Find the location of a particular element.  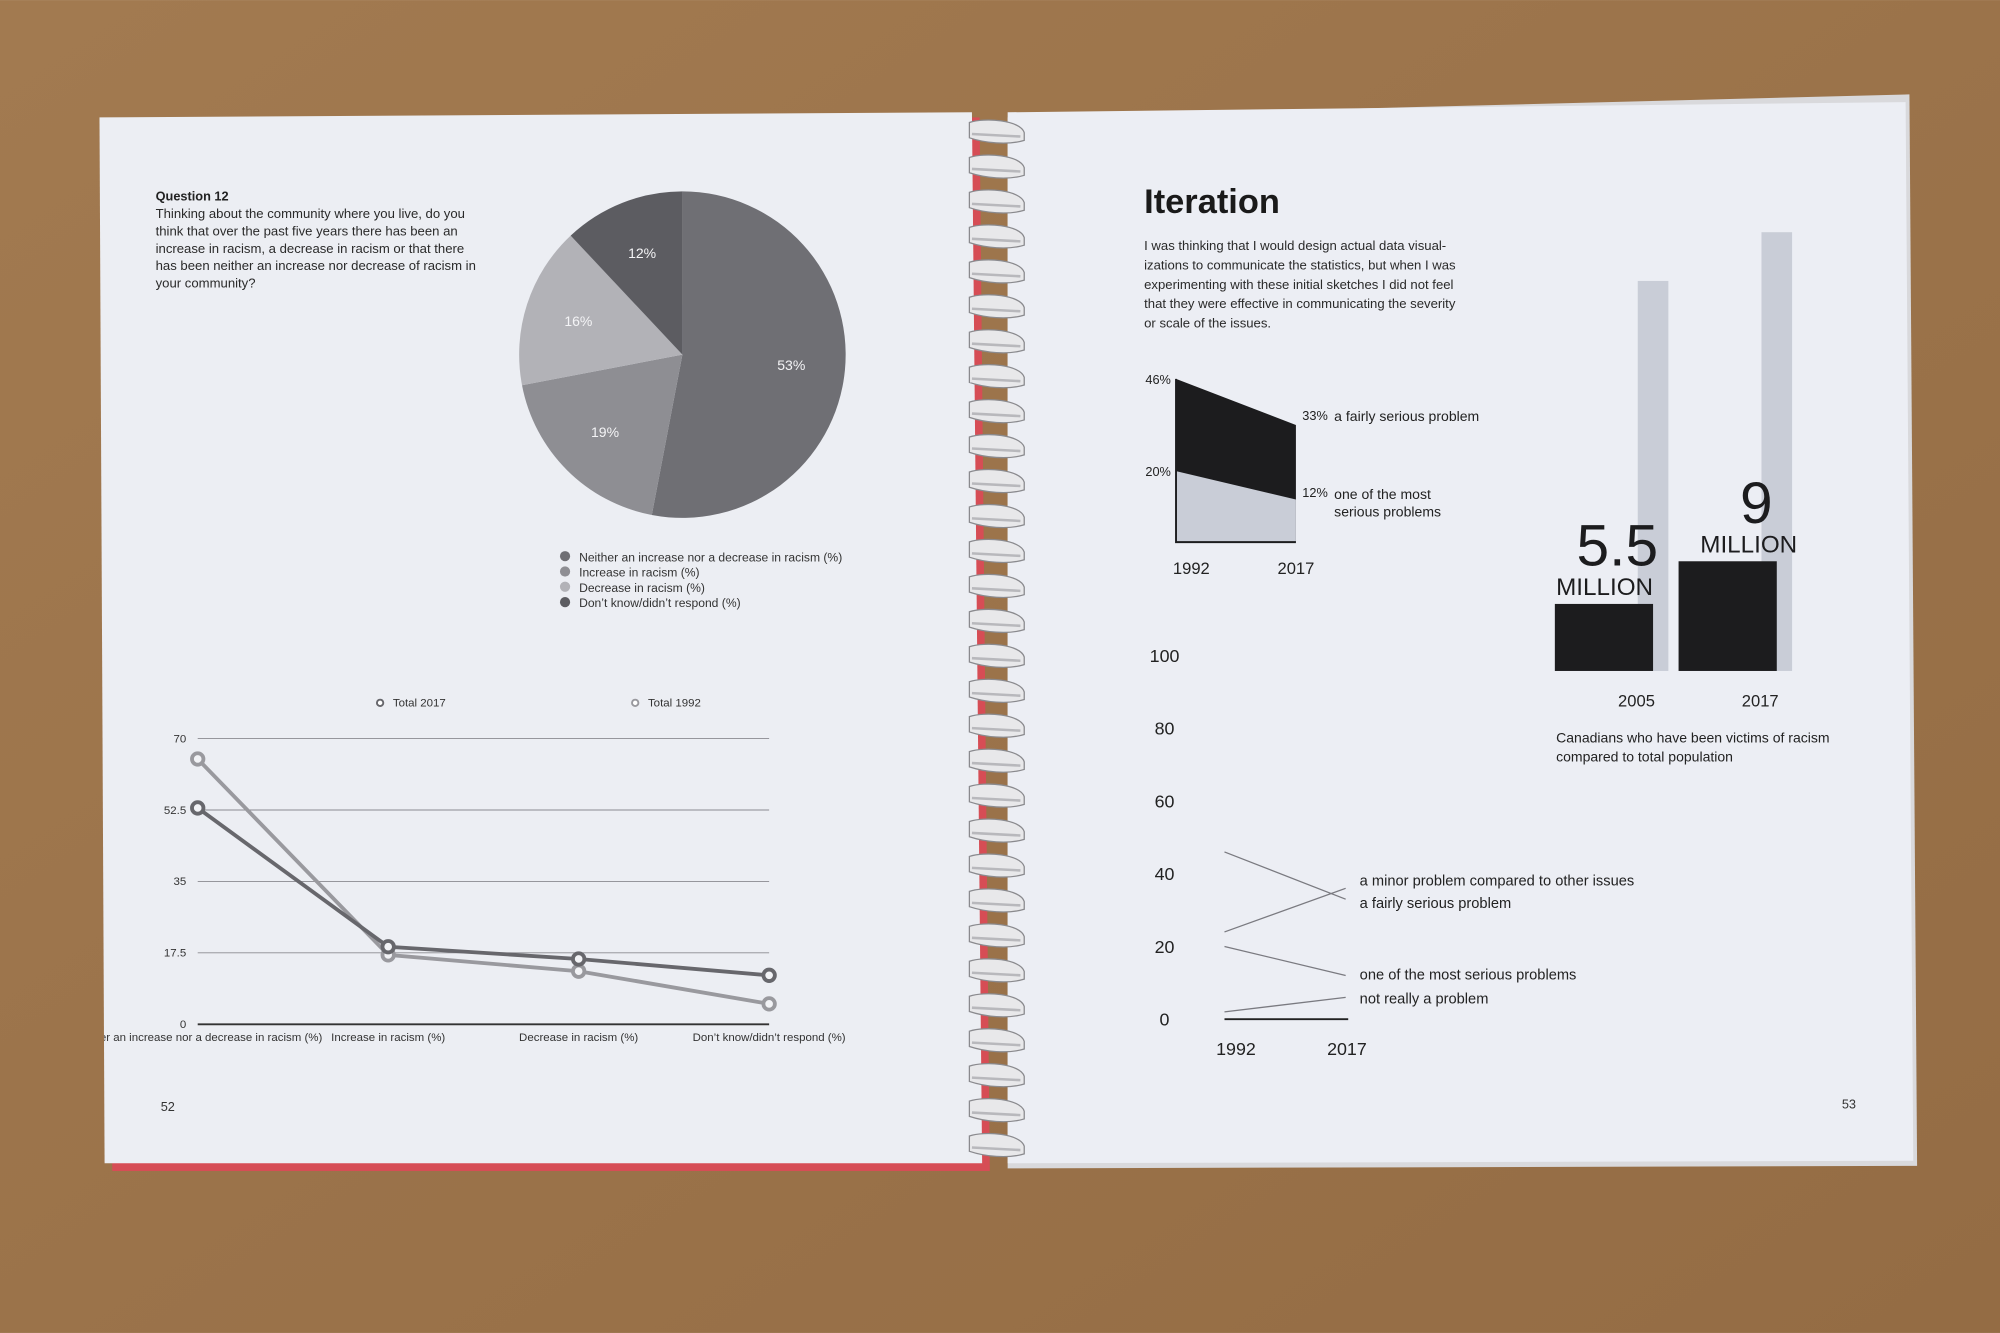

x-tick-label: 2005 is located at coordinates (1636, 701).